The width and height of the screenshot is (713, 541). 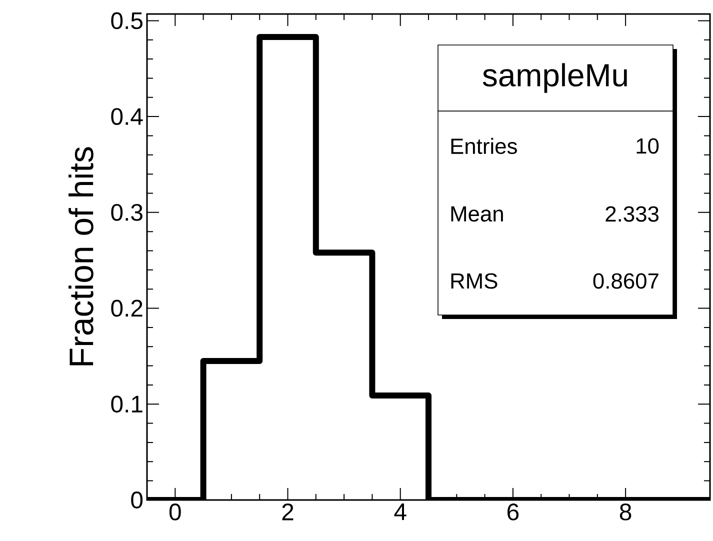 I want to click on y-axis-title: Fraction of hits, so click(x=81, y=256).